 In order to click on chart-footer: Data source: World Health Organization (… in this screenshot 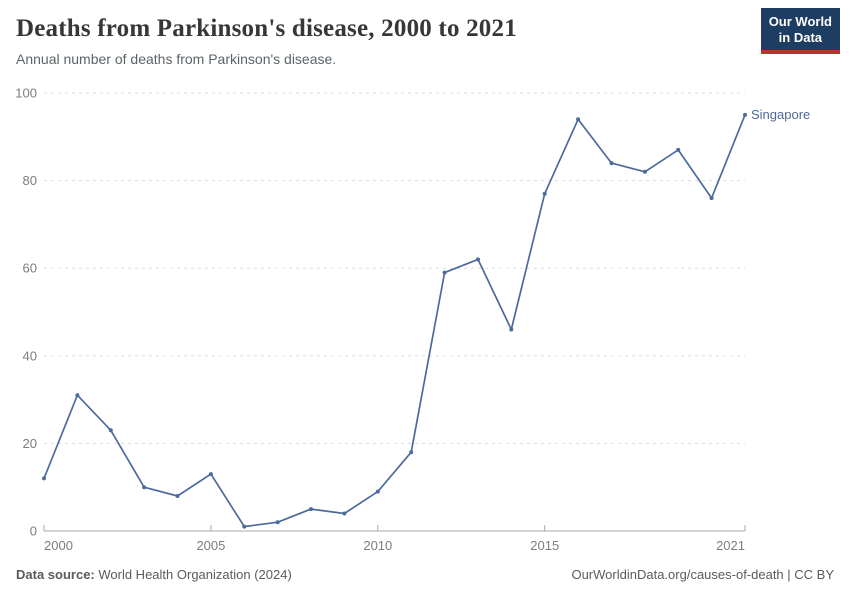, I will do `click(425, 574)`.